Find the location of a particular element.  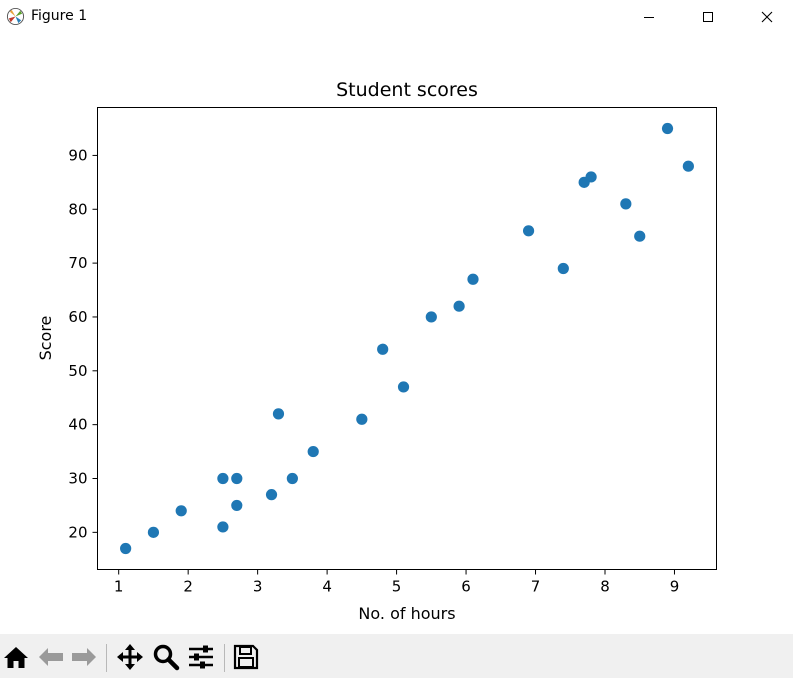

back-button is located at coordinates (51, 657).